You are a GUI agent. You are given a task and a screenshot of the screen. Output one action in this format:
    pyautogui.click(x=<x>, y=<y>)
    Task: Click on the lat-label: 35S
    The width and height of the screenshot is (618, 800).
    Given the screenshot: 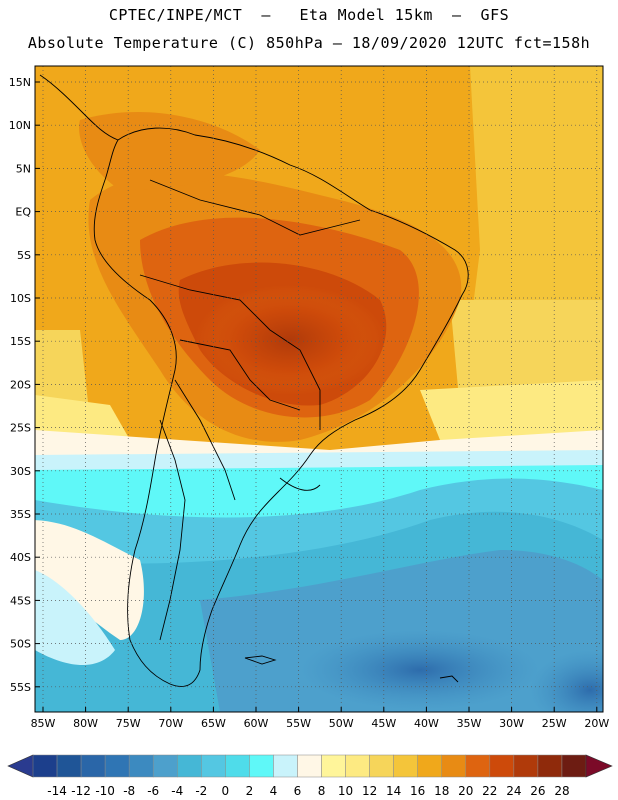 What is the action you would take?
    pyautogui.click(x=20, y=514)
    